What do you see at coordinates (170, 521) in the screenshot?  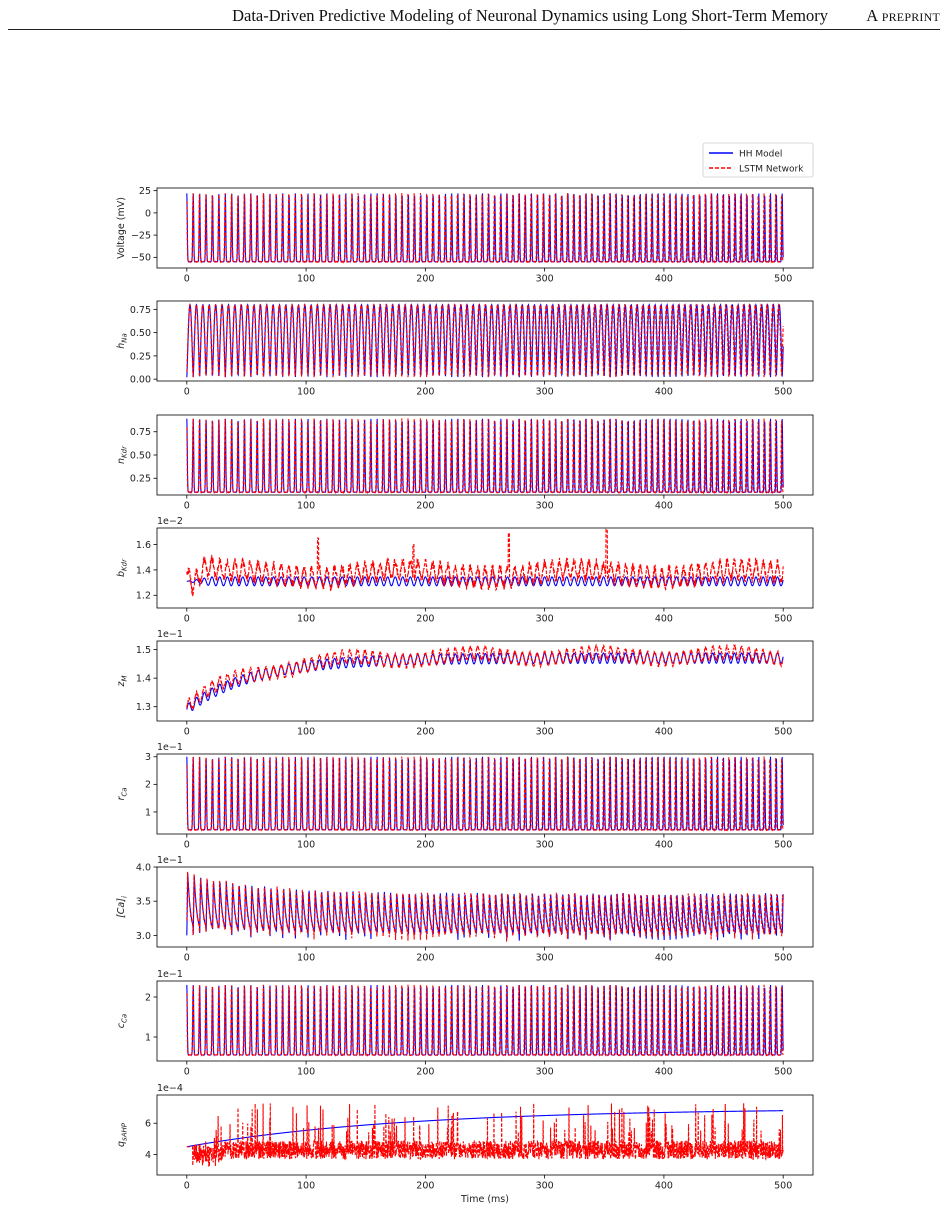 I see `axis-exponent: 1e−2` at bounding box center [170, 521].